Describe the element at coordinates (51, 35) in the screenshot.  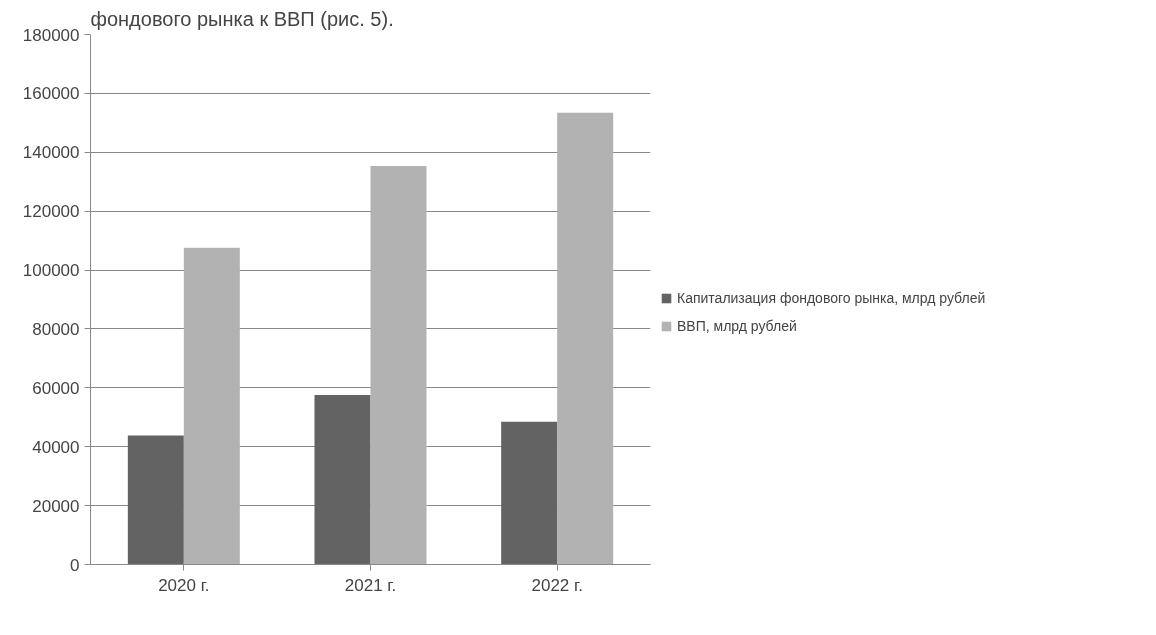
I see `y-tick-label: 180000` at that location.